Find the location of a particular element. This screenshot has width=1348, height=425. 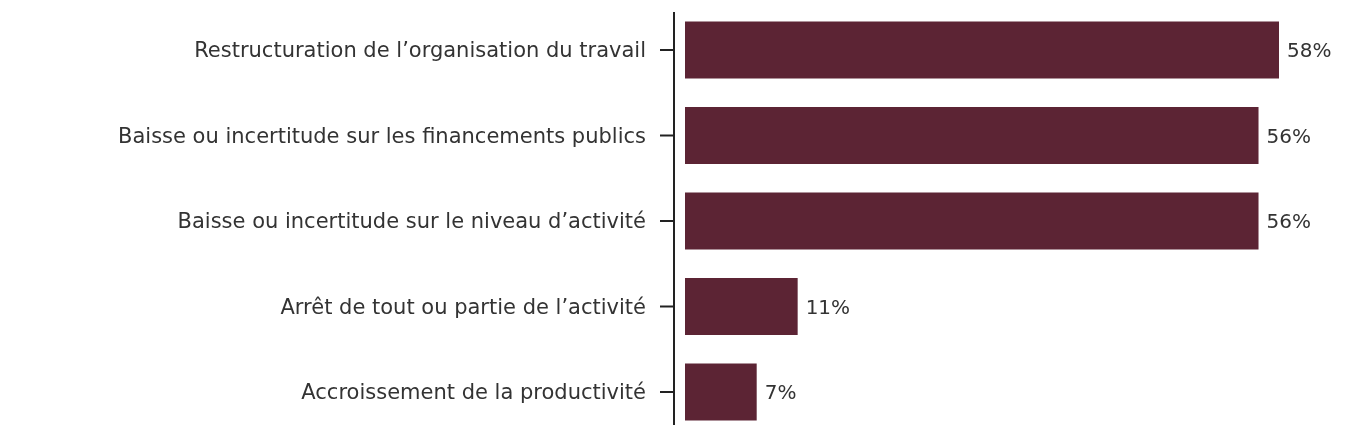

data-label: 58% is located at coordinates (1309, 50).